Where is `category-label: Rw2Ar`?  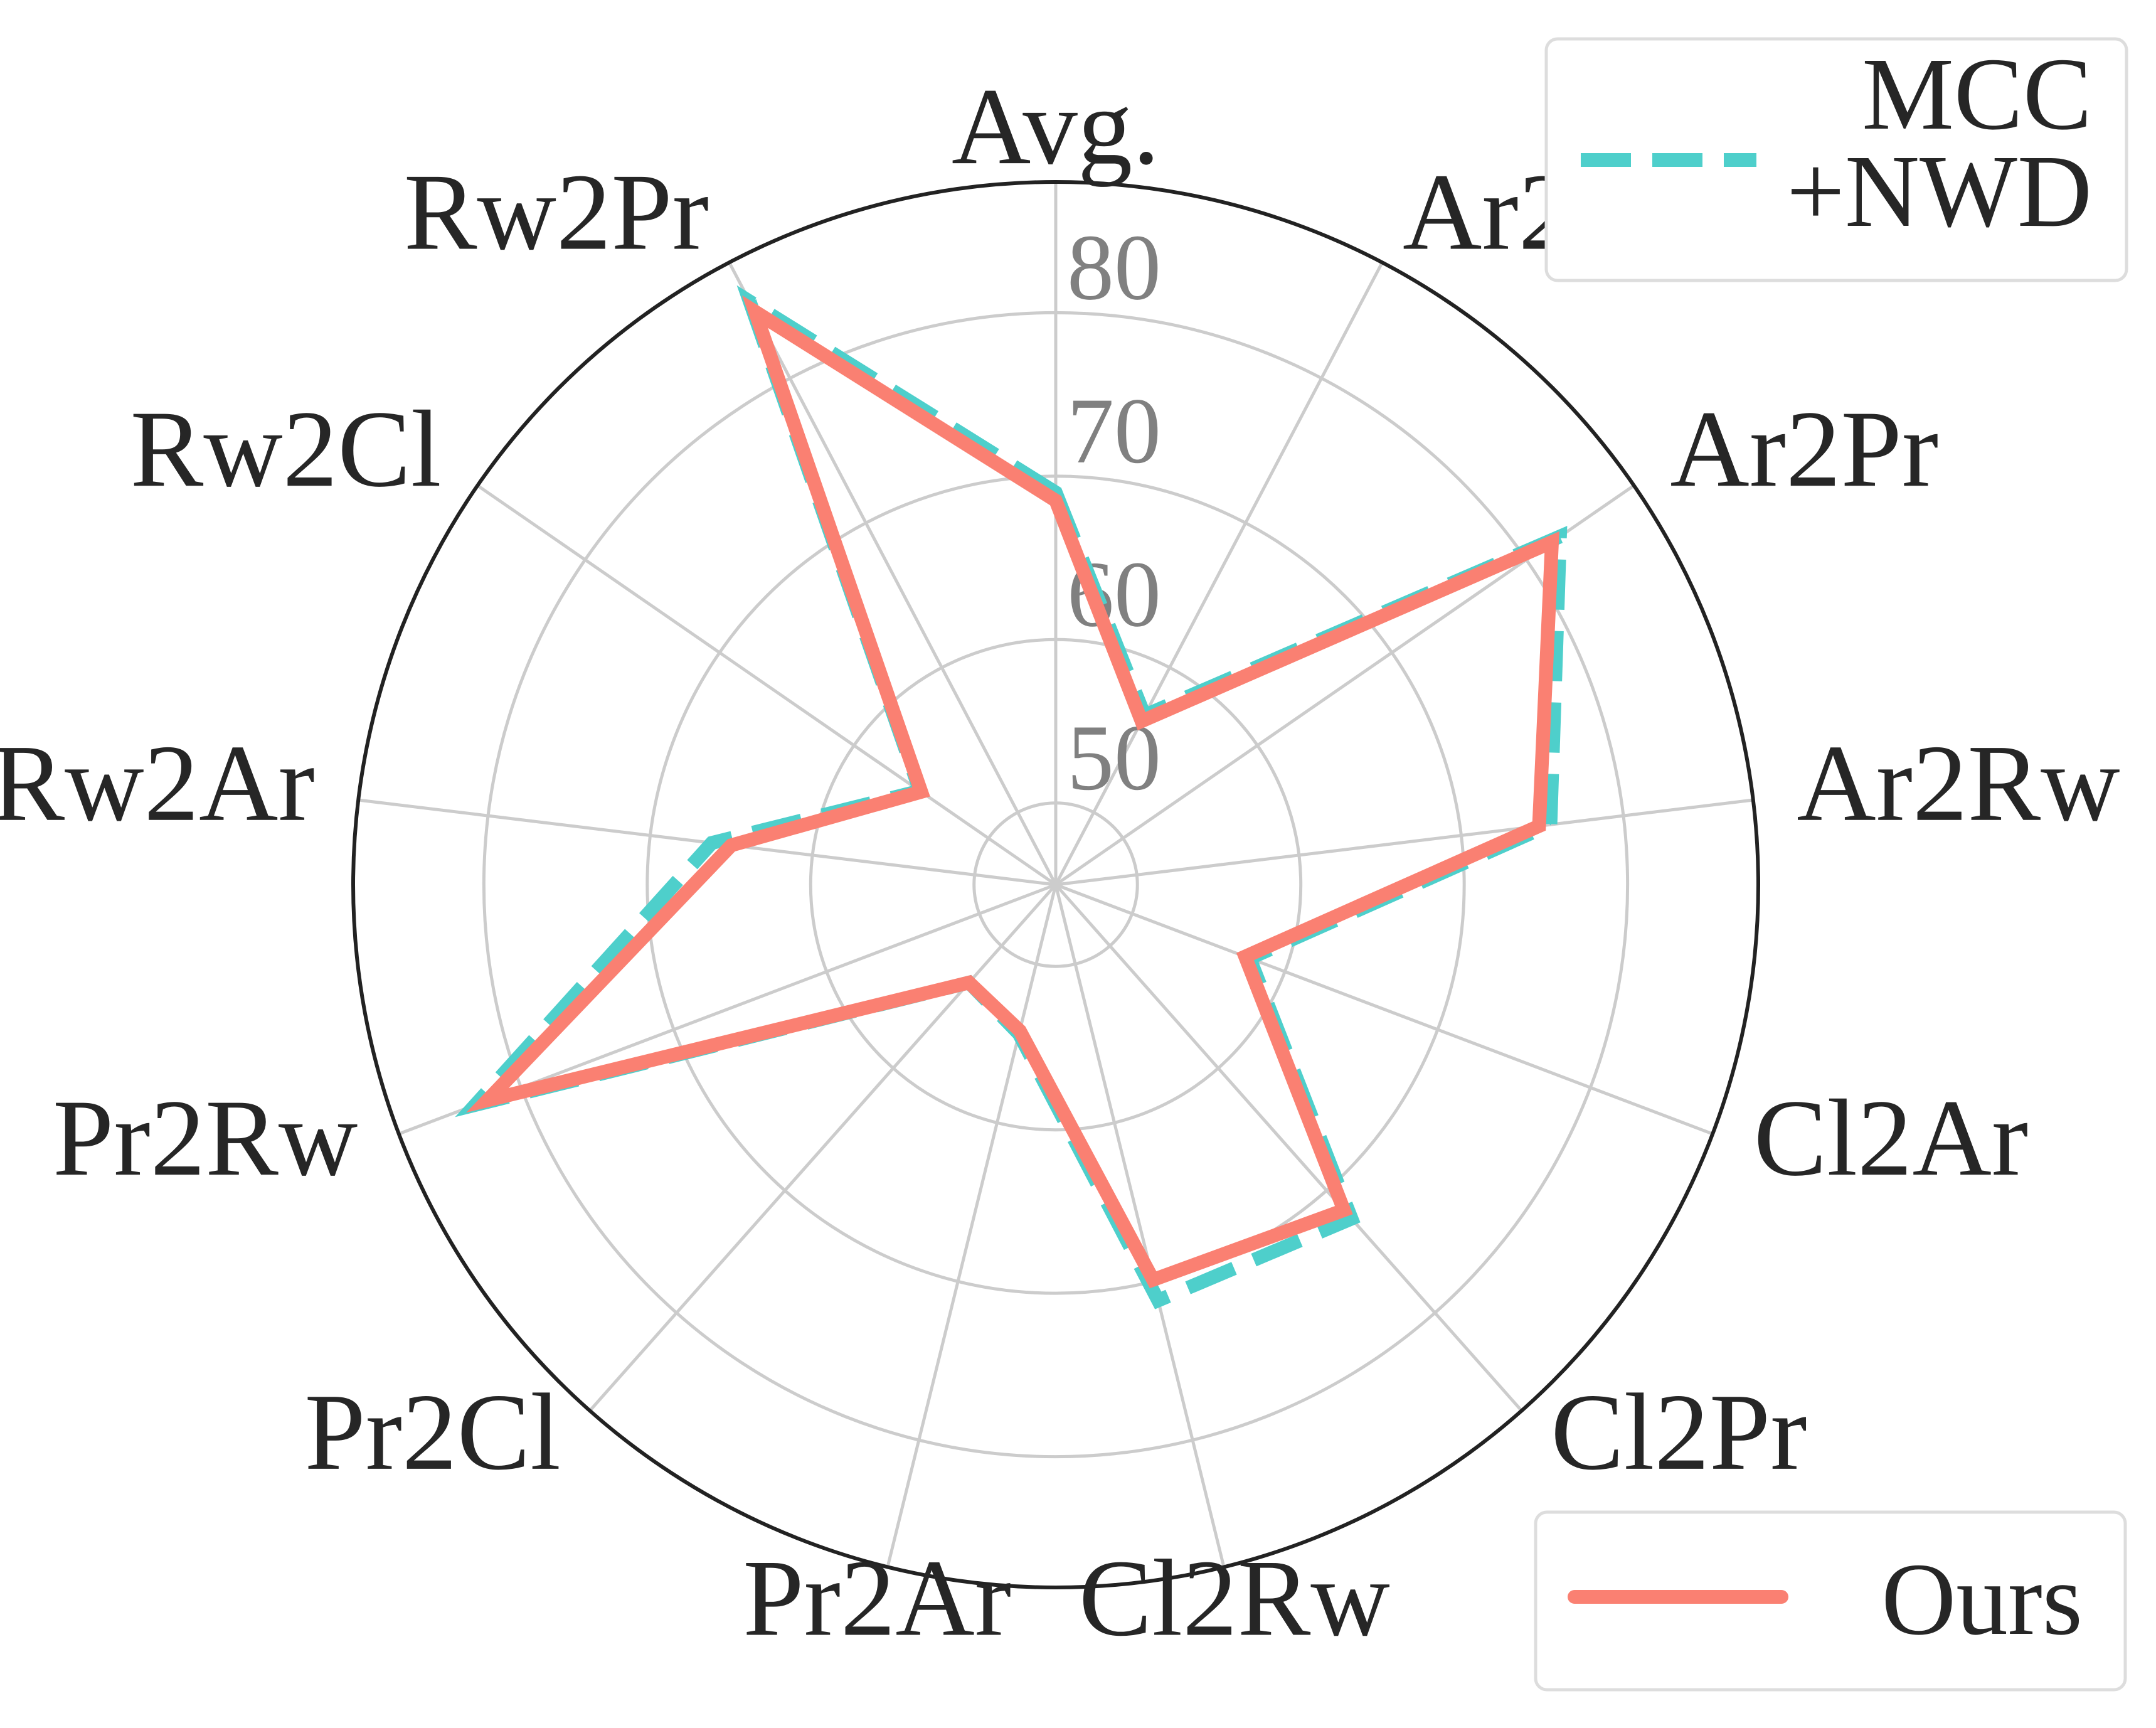 category-label: Rw2Ar is located at coordinates (157, 783).